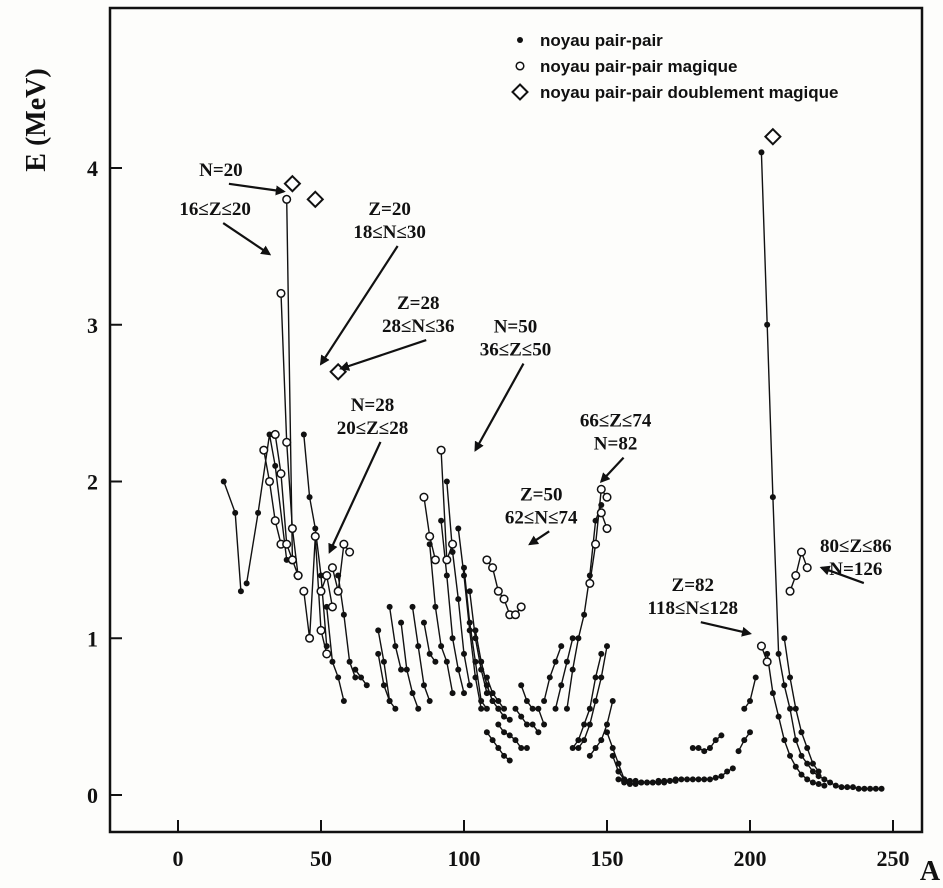 Image resolution: width=943 pixels, height=888 pixels. Describe the element at coordinates (373, 405) in the screenshot. I see `annotation-label: N=28` at that location.